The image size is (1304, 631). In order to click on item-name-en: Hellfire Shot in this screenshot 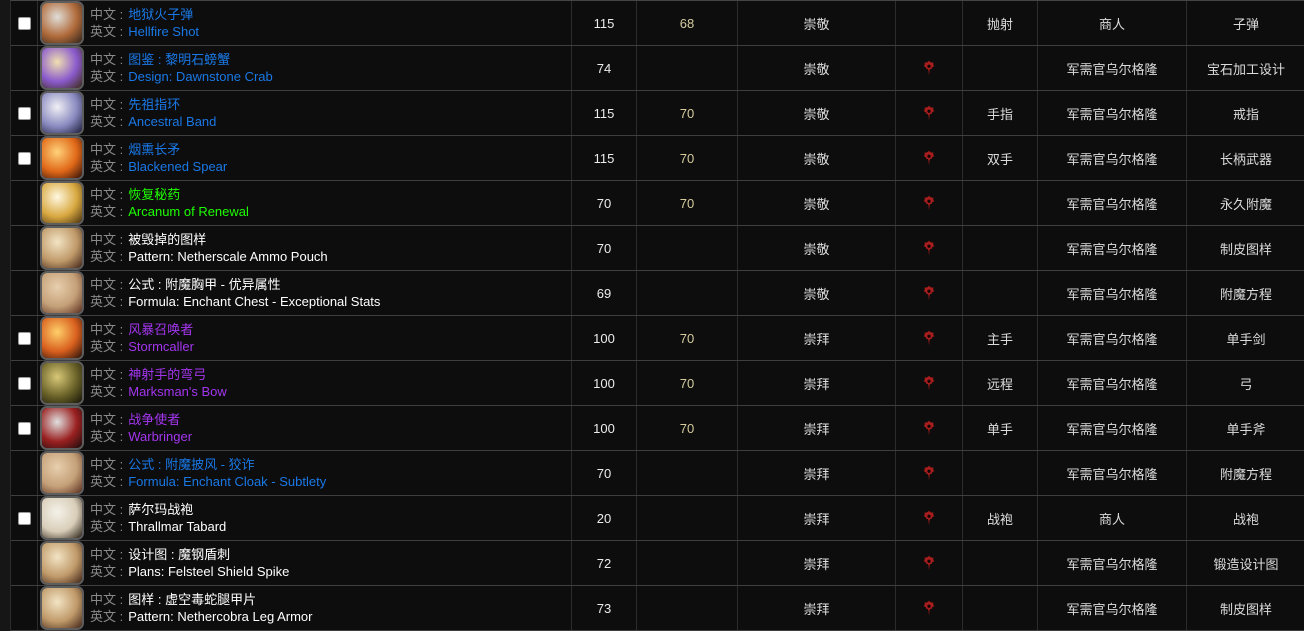, I will do `click(164, 31)`.